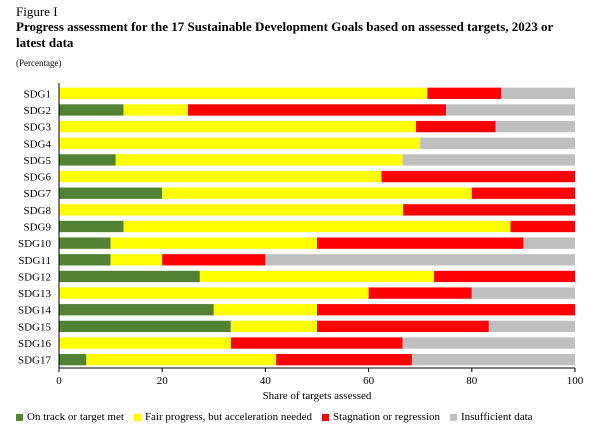  What do you see at coordinates (266, 381) in the screenshot?
I see `x-tick-label: 40` at bounding box center [266, 381].